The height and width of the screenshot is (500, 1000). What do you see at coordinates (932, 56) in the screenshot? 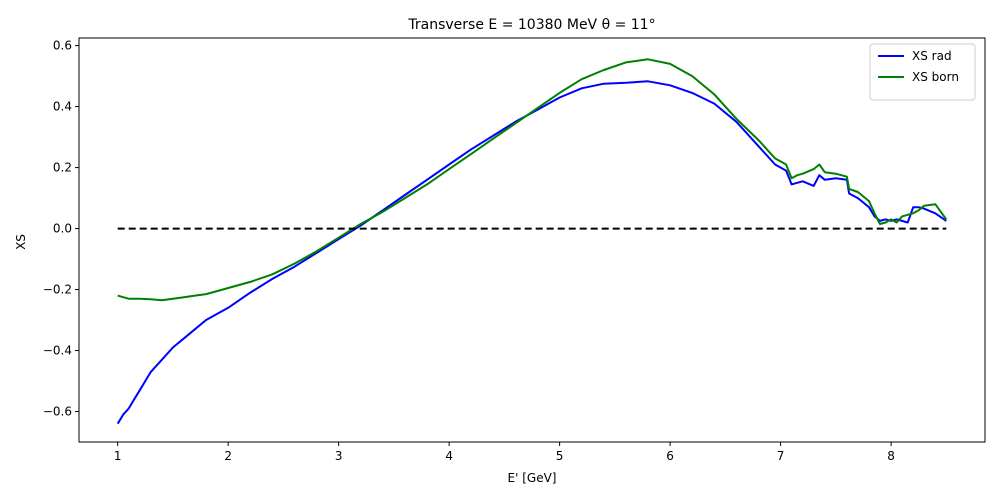
I see `legend-label: XS rad` at bounding box center [932, 56].